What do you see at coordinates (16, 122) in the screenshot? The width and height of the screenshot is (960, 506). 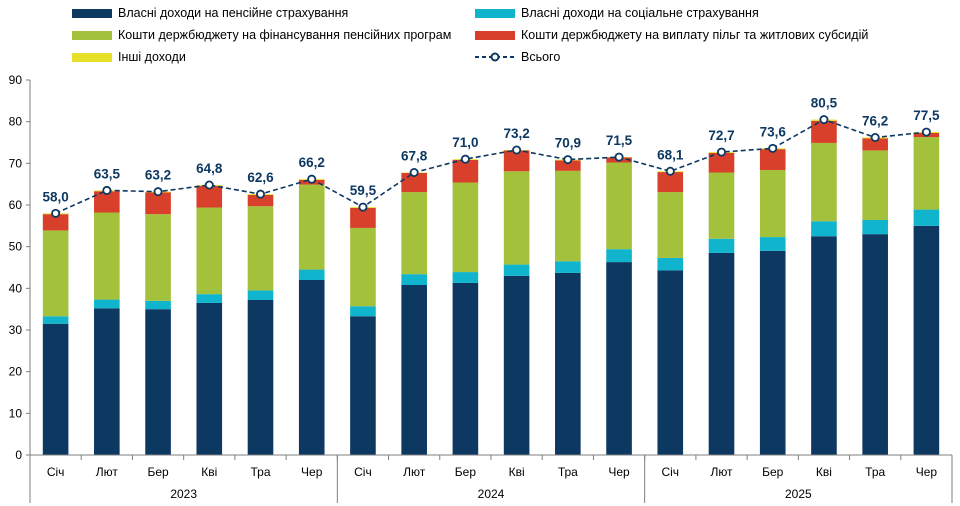 I see `y-tick-label: 80` at bounding box center [16, 122].